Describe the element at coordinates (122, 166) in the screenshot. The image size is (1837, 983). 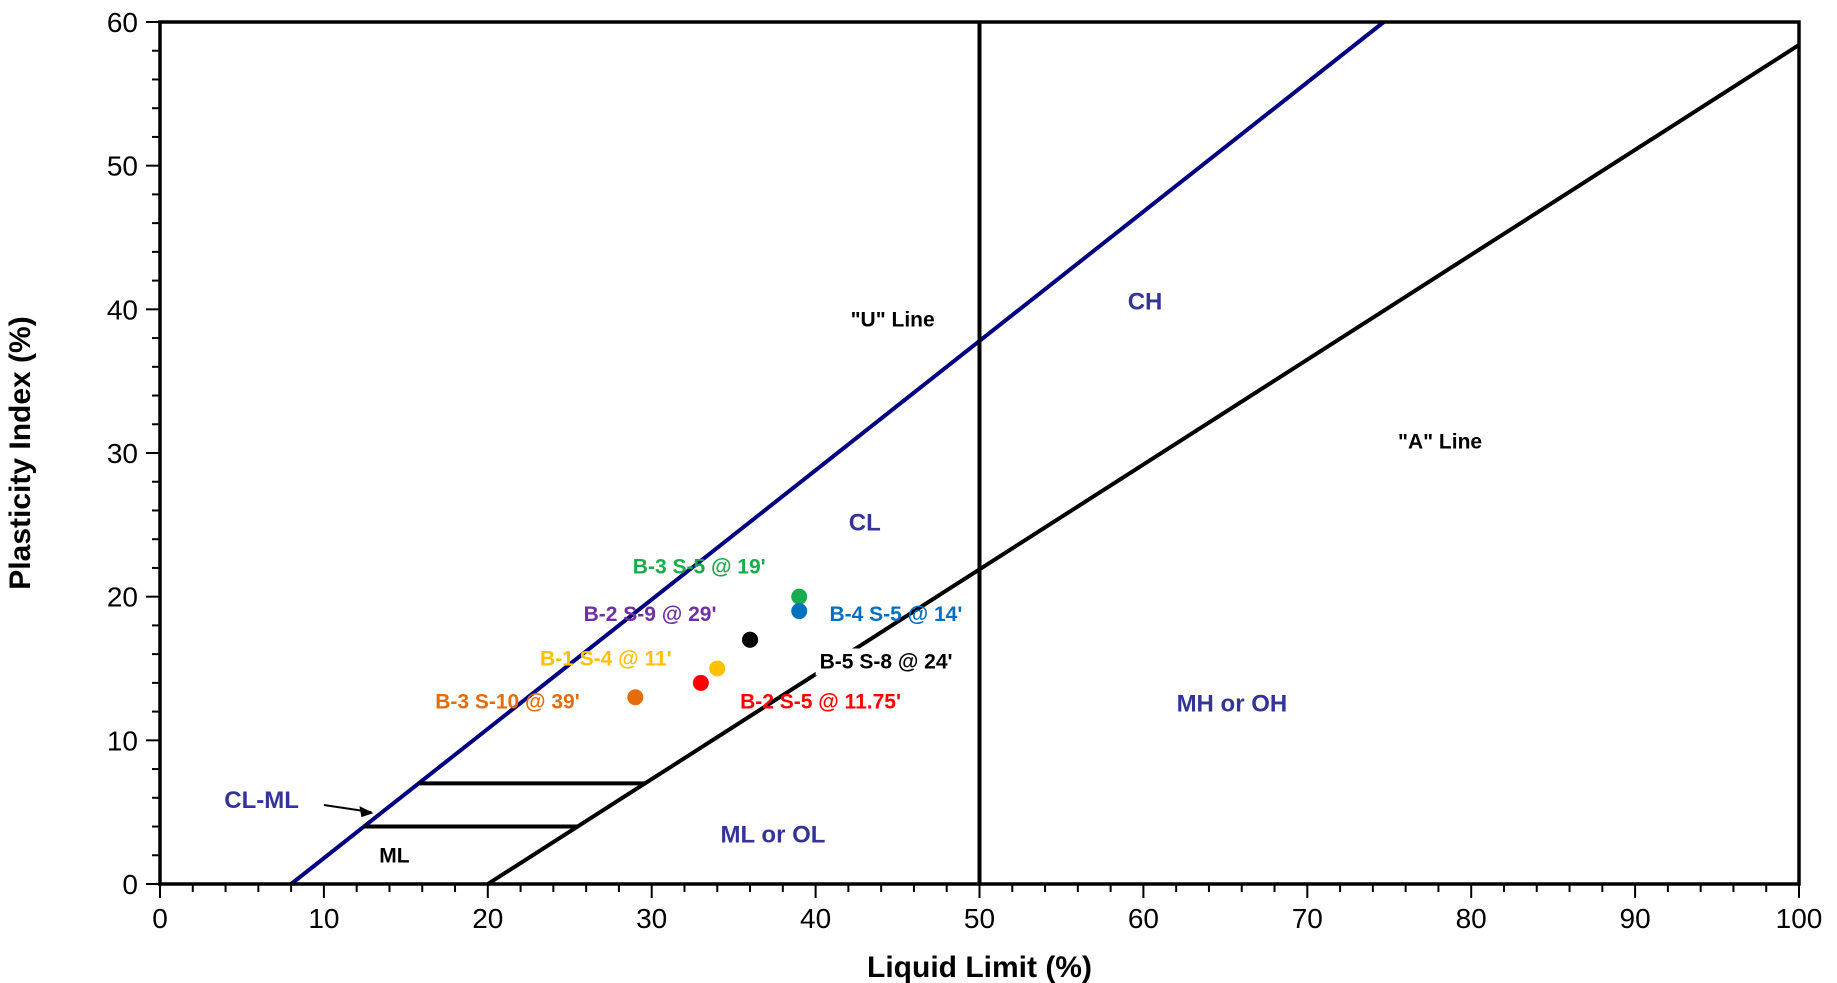
I see `y-tick-label: 50` at that location.